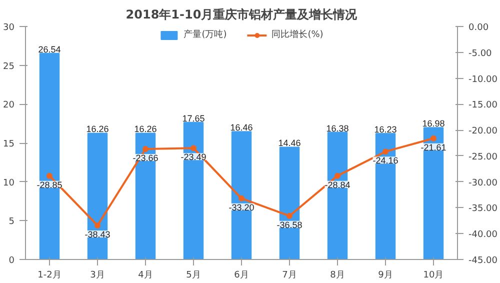 Image resolution: width=500 pixels, height=283 pixels. What do you see at coordinates (11, 222) in the screenshot?
I see `y-tick-label: 5` at bounding box center [11, 222].